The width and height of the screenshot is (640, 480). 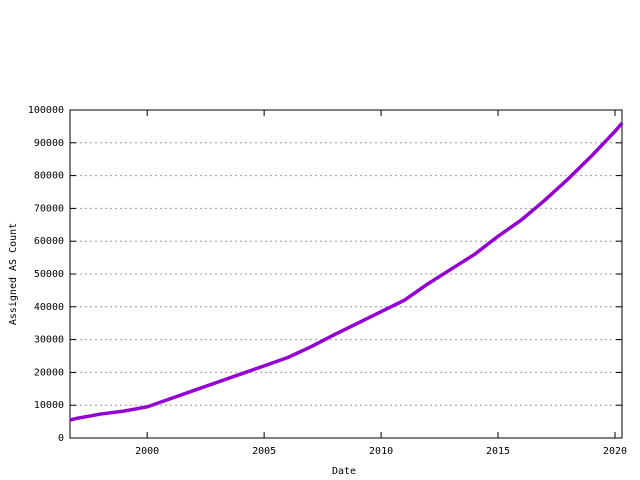 What do you see at coordinates (49, 143) in the screenshot?
I see `y-tick-label: 90000` at bounding box center [49, 143].